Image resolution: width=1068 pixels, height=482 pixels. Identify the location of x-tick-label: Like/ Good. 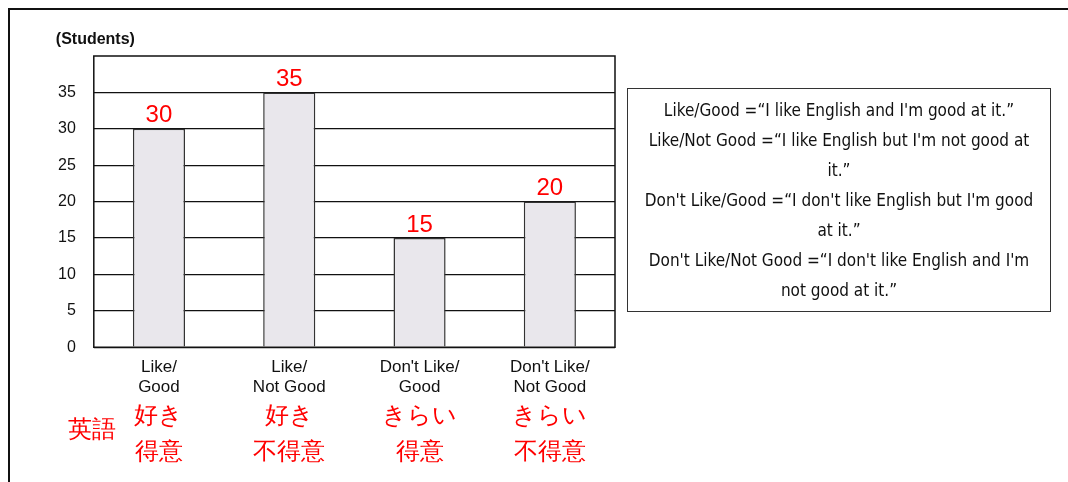
(159, 377).